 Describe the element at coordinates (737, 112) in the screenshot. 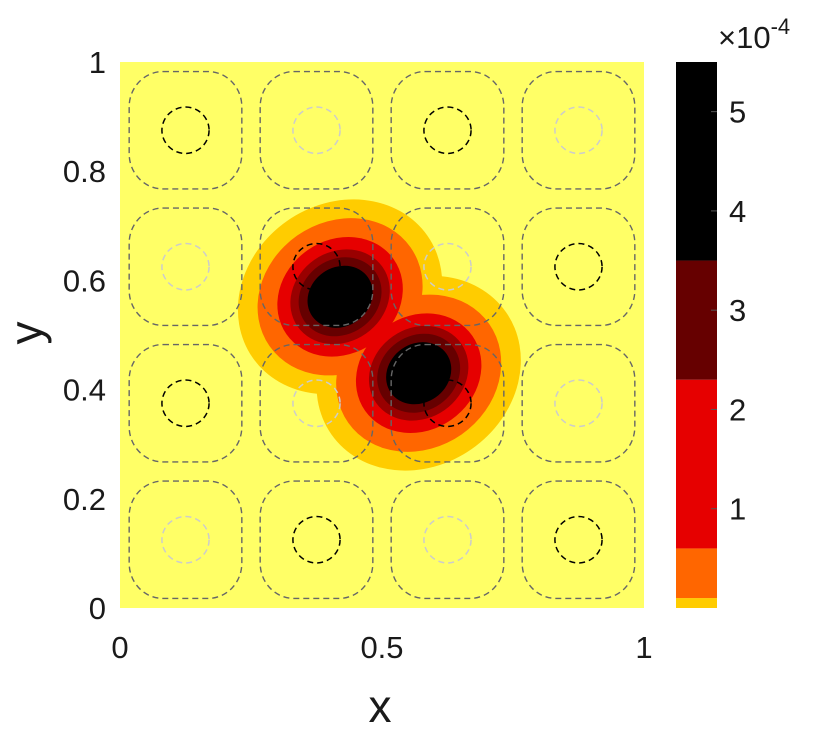

I see `colorbar-tick-label: 5` at that location.